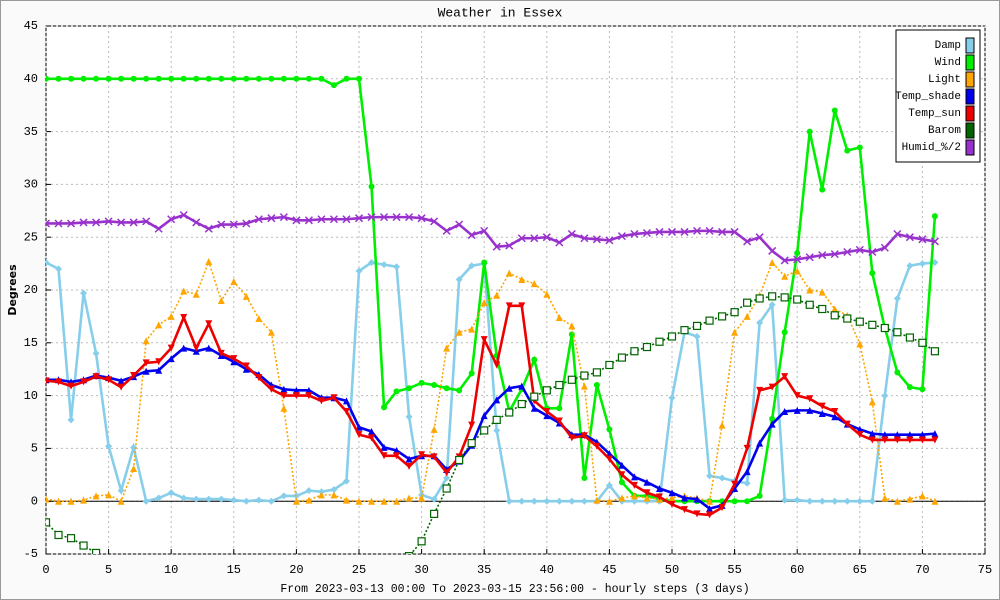  What do you see at coordinates (359, 570) in the screenshot?
I see `x-tick-label: 25` at bounding box center [359, 570].